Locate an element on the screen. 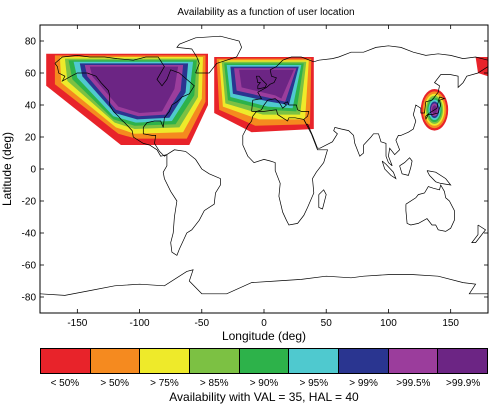 The width and height of the screenshot is (495, 408). colorbar-level-label: > 75% is located at coordinates (164, 383).